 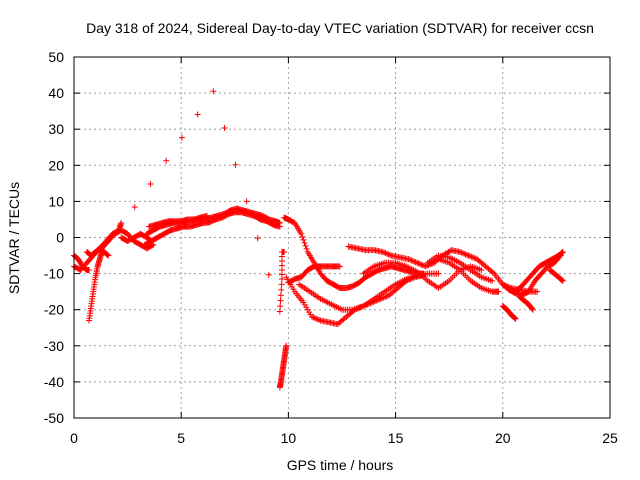 I want to click on x-tick-label: 0, so click(x=74, y=438).